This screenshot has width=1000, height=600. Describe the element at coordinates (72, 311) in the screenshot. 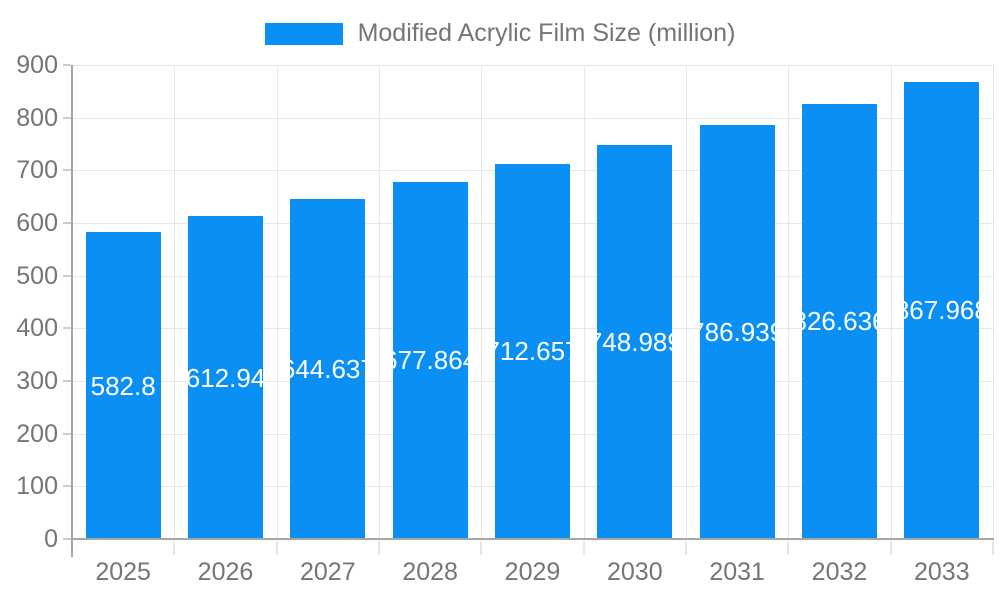

I see `y-axis-line` at that location.